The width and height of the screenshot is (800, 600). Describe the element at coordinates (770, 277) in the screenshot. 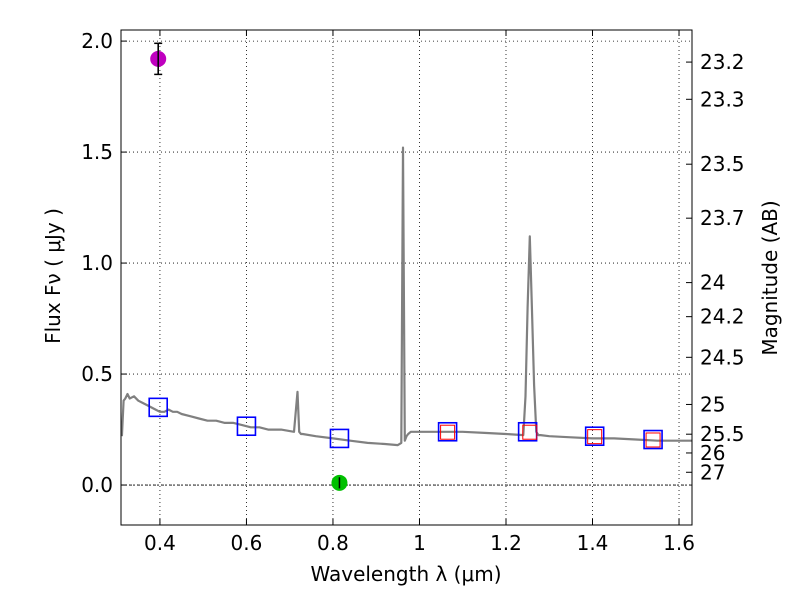

I see `magnitude-axis-label: Magnitude (AB)` at that location.